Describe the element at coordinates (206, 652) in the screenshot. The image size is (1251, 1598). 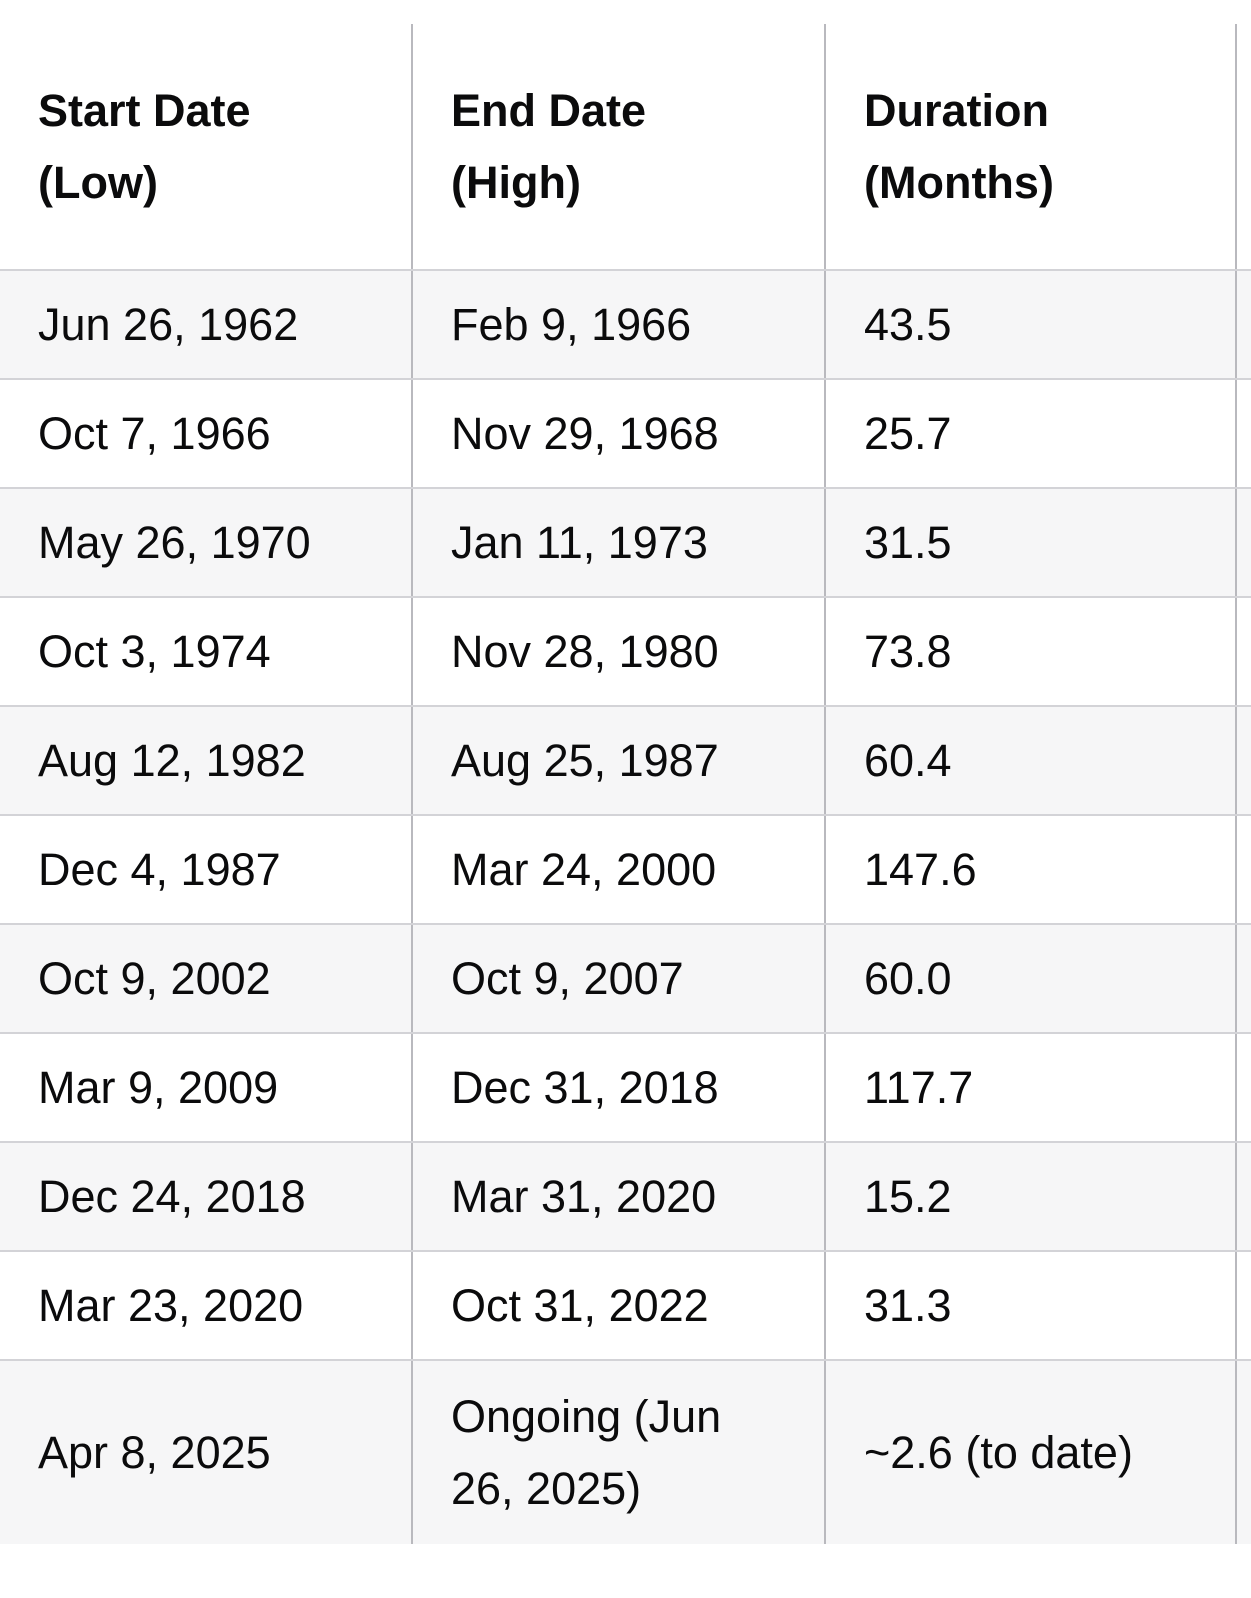
I see `cell-start-date: Oct 3, 1974` at that location.